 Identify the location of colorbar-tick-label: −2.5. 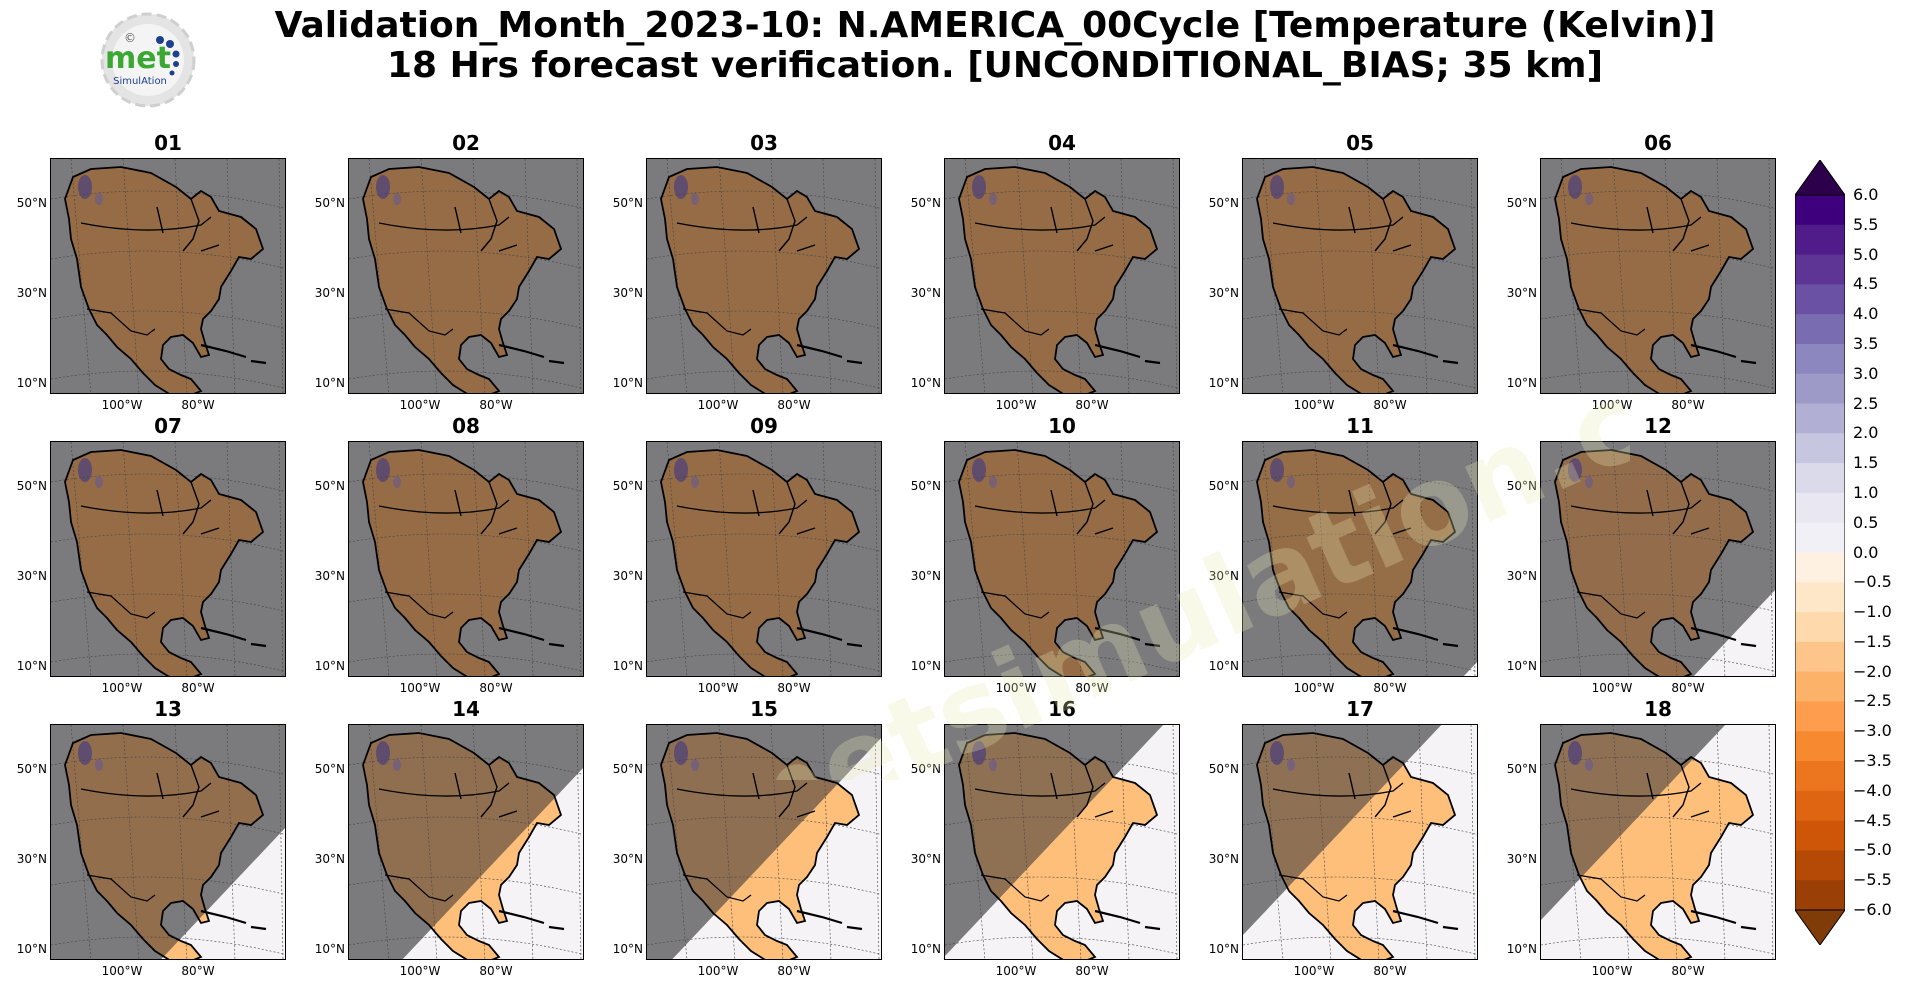
(1872, 701).